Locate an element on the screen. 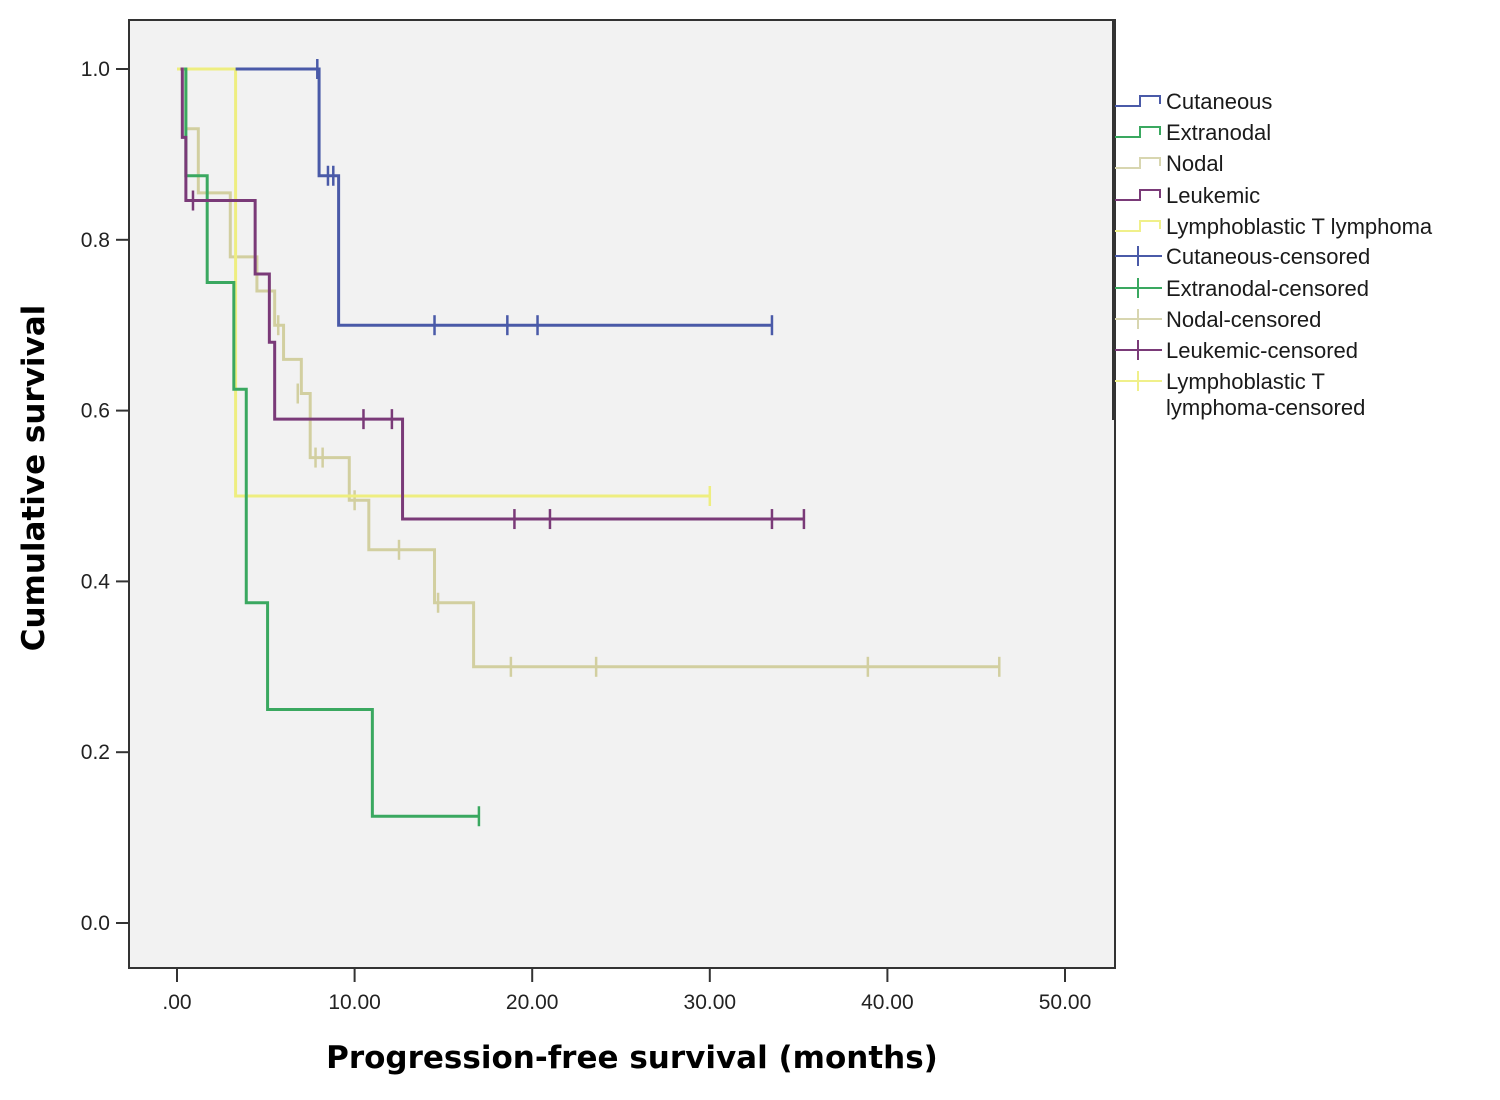  x-axis-title: Progression-free survival (months) is located at coordinates (632, 1058).